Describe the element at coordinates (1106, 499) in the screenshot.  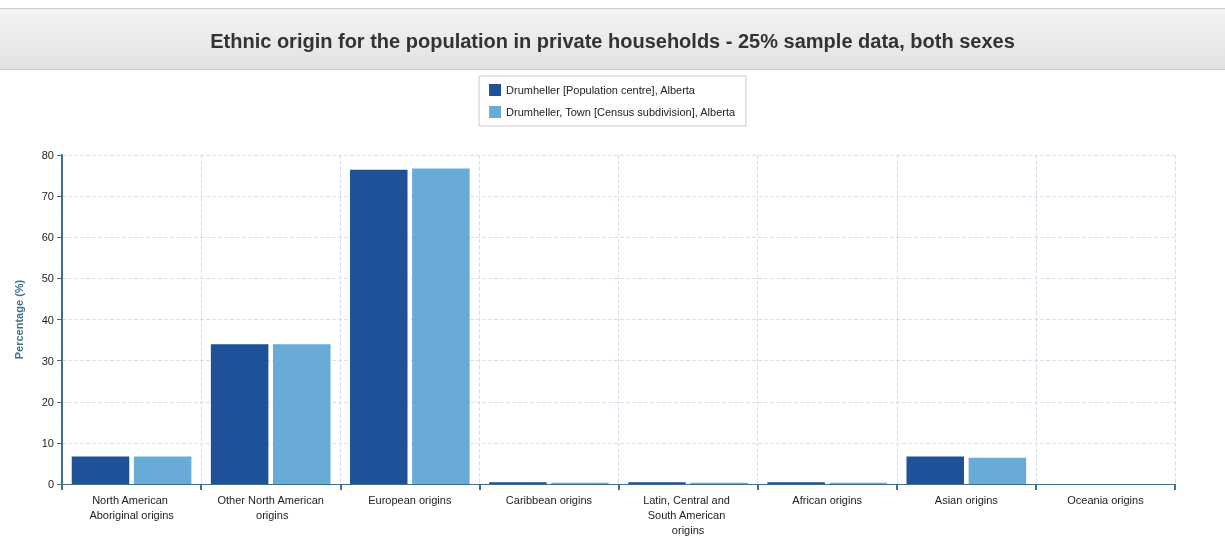
I see `x-tick-label: Oceania origins` at that location.